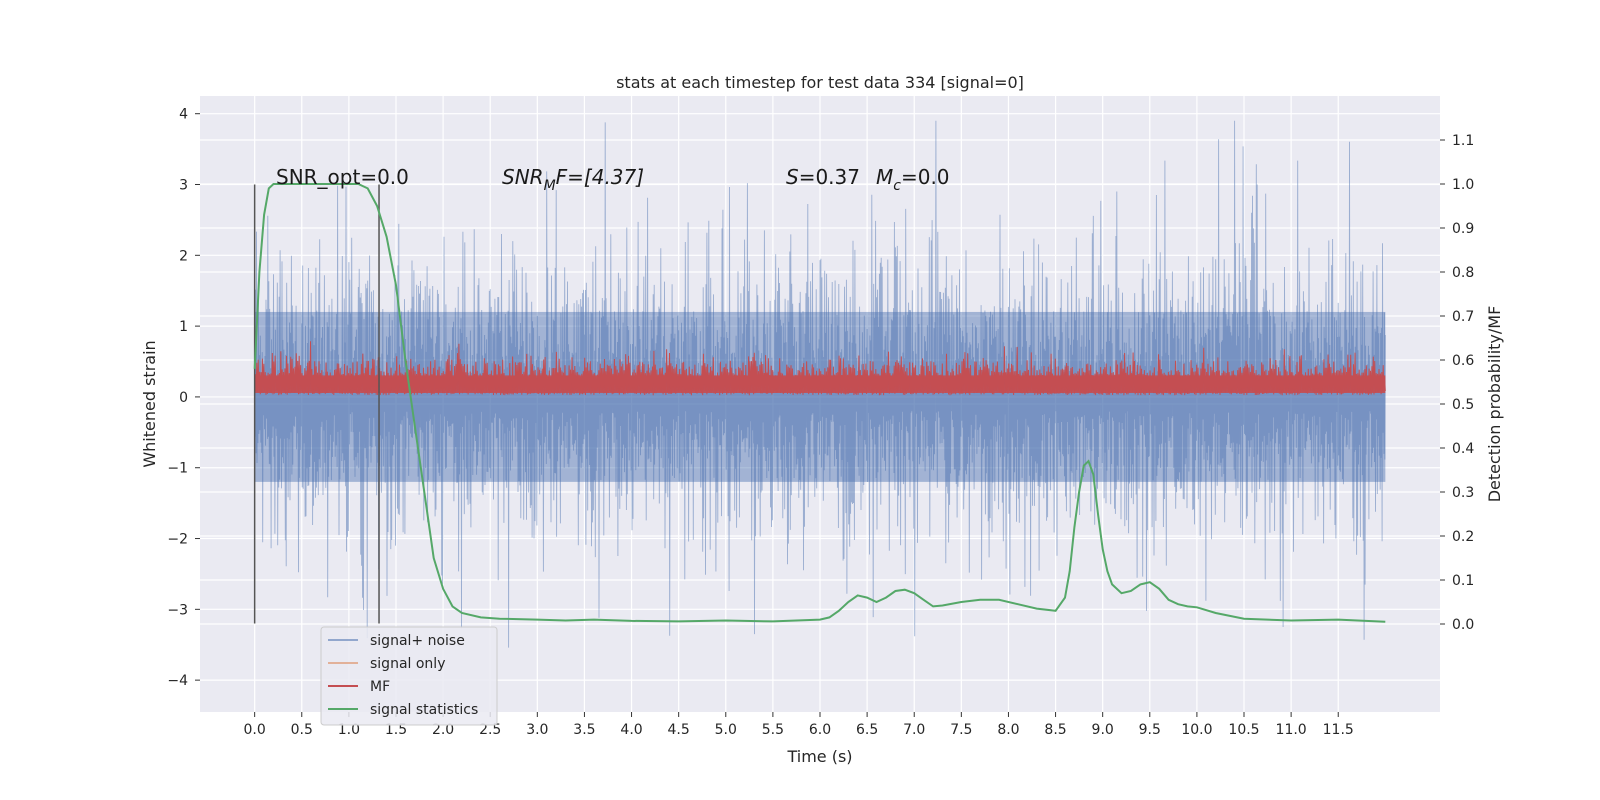  I want to click on mf-series, so click(820, 368).